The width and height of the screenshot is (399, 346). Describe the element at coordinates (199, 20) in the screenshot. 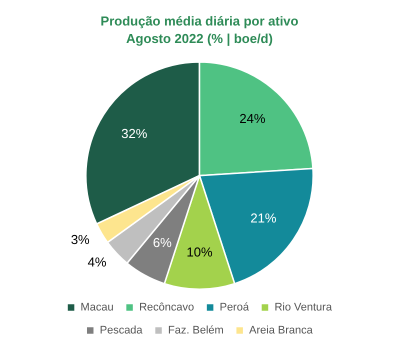

I see `chart-title: Produção média diária por ativo` at that location.